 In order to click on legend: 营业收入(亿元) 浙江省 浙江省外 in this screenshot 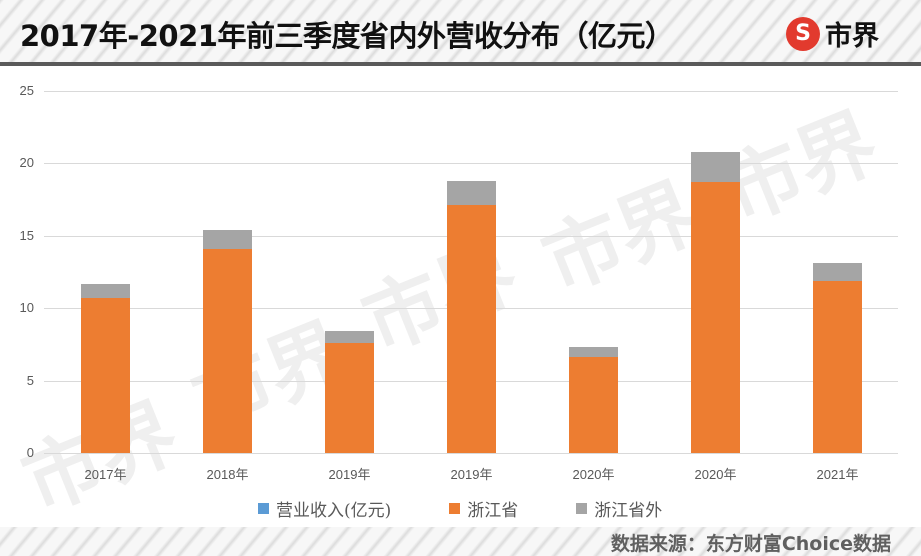, I will do `click(489, 508)`.